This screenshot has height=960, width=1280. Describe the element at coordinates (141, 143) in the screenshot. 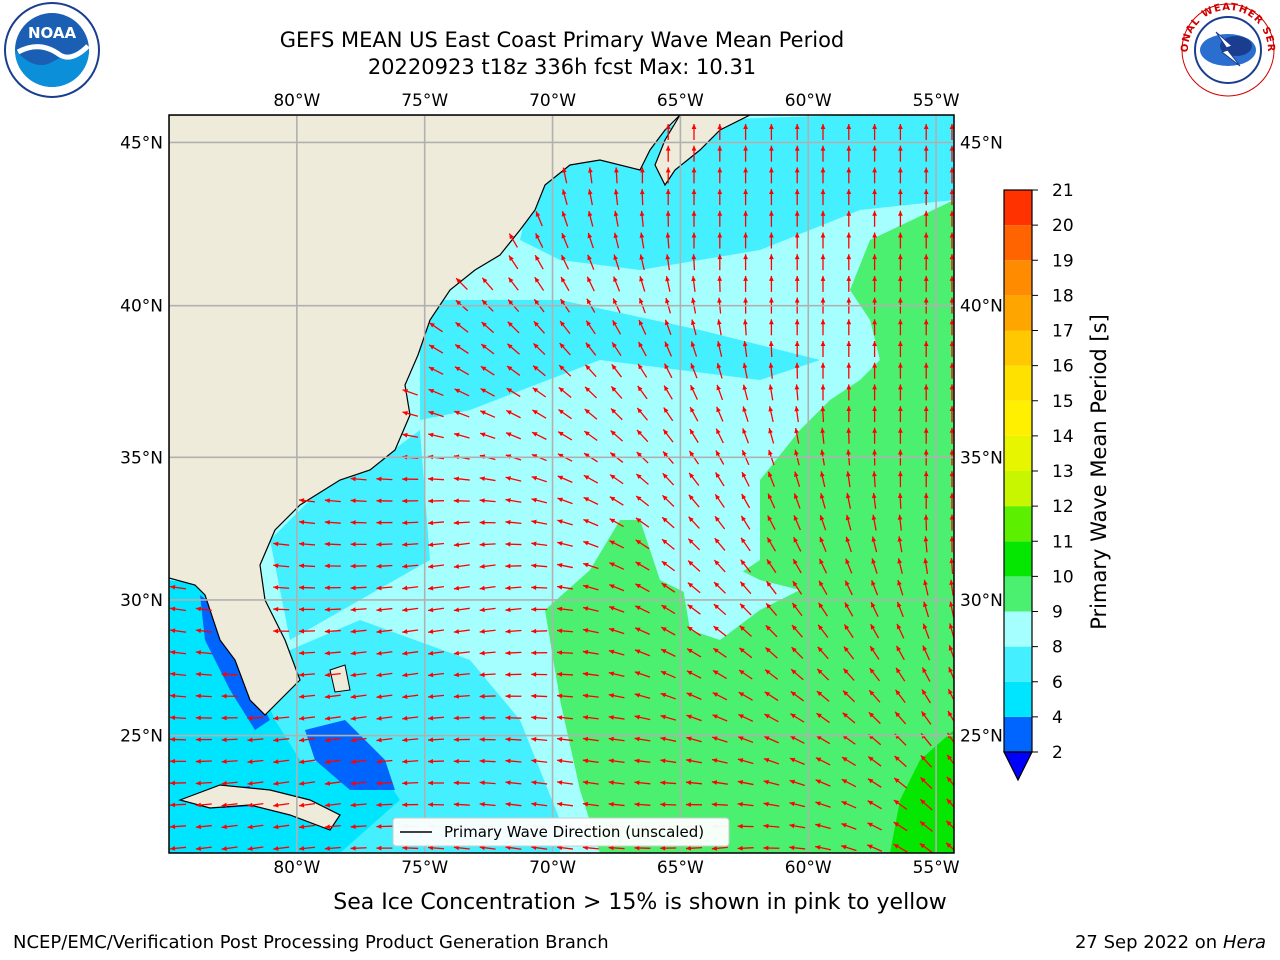

I see `lat-label-left: 45°N` at that location.